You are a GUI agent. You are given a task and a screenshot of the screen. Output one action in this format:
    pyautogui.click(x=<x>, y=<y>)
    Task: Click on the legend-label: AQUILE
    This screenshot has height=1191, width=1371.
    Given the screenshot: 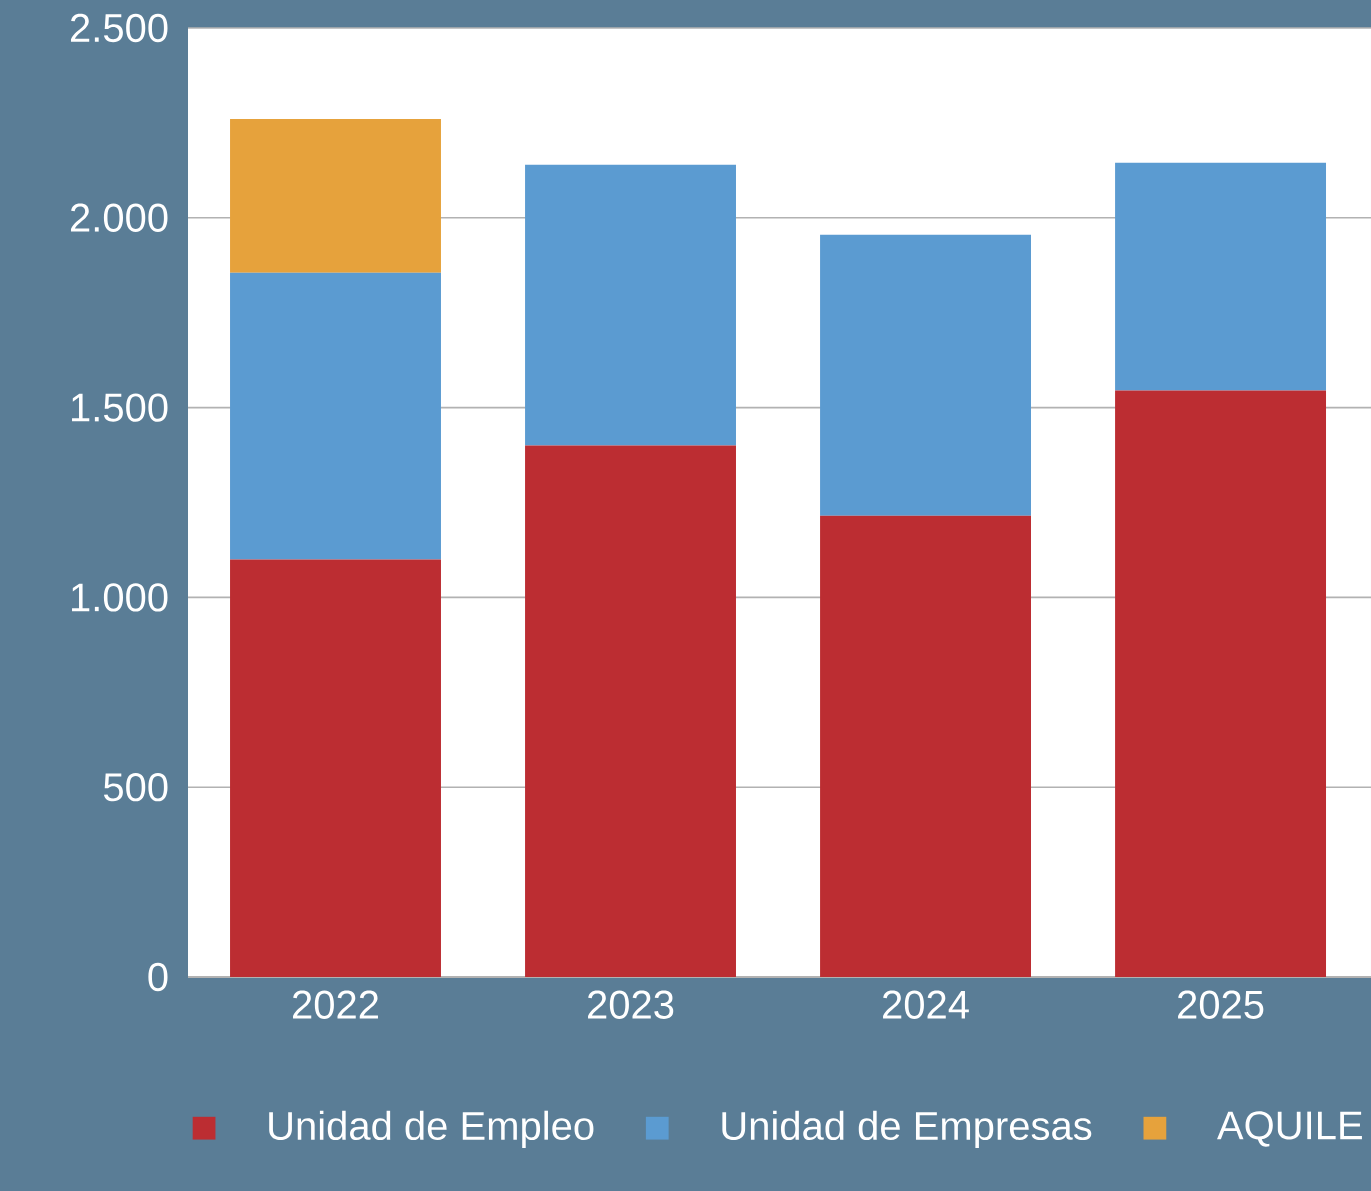 What is the action you would take?
    pyautogui.click(x=1289, y=1129)
    